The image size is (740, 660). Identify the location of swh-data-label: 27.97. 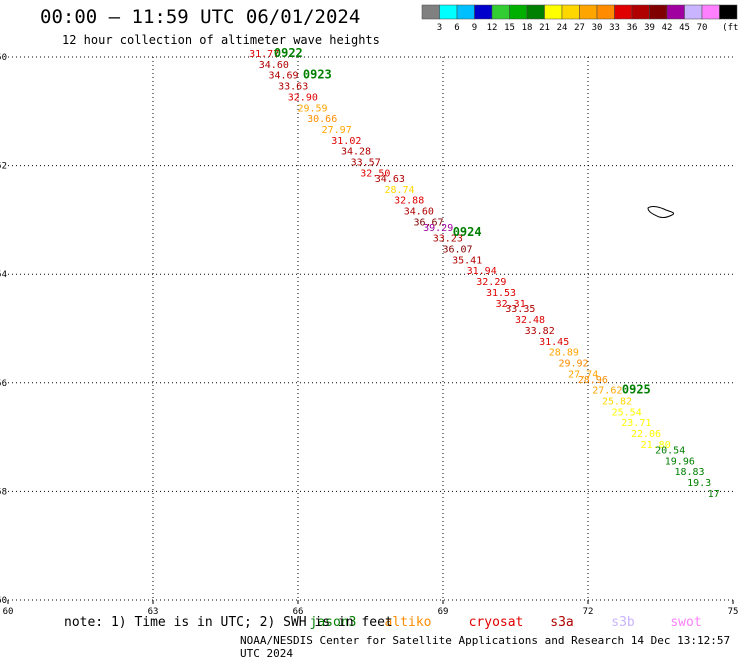
(337, 130).